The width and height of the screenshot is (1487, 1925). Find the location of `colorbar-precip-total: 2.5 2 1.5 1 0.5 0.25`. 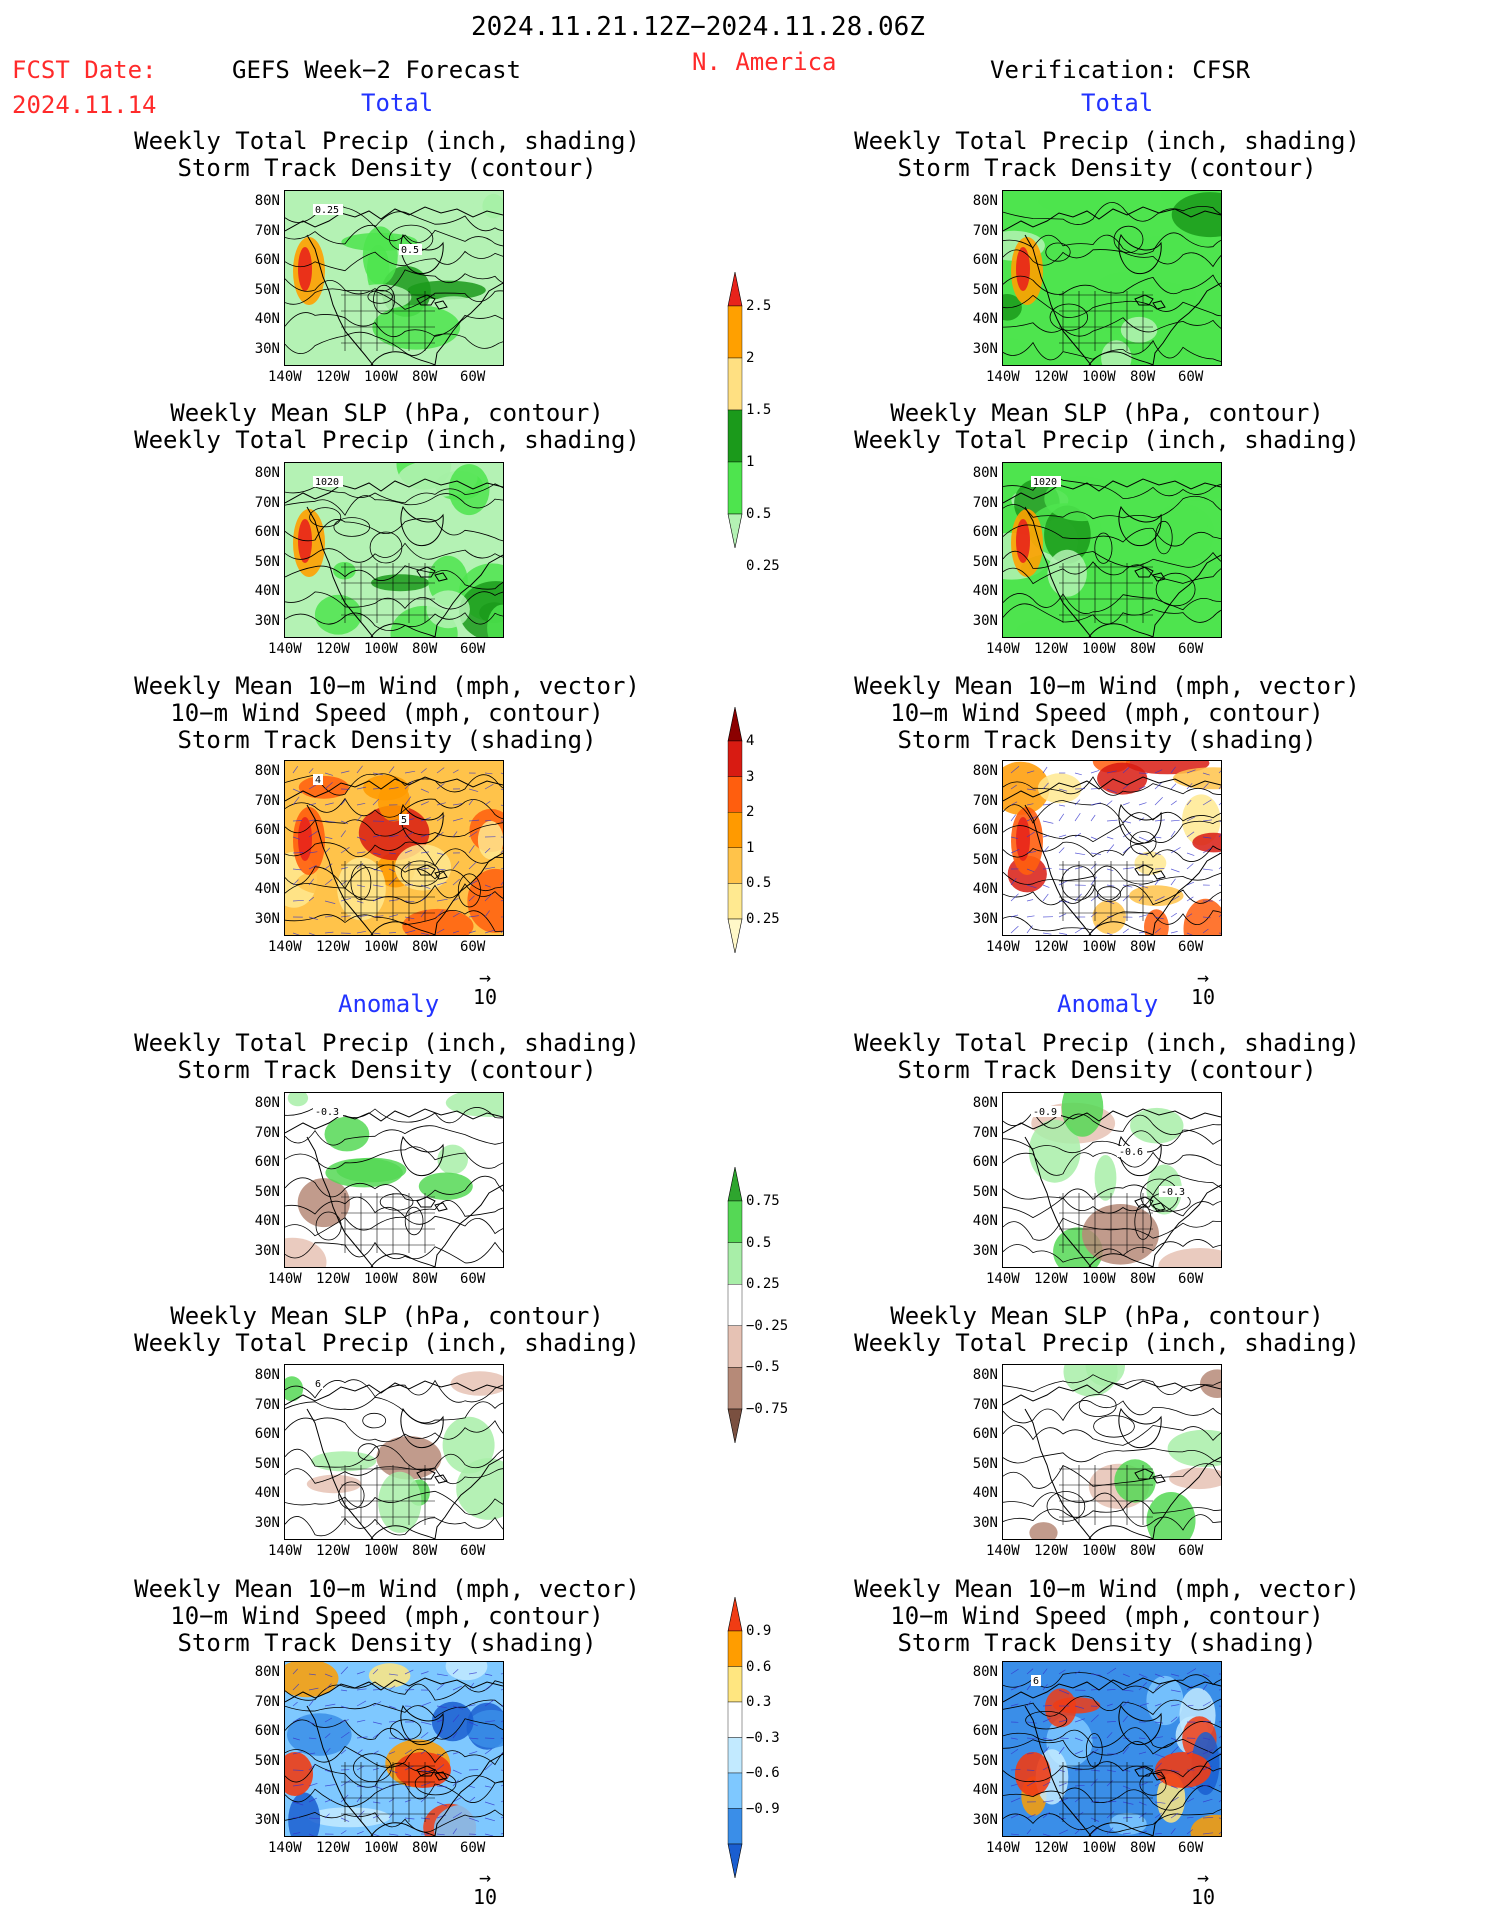

colorbar-precip-total: 2.5 2 1.5 1 0.5 0.25 is located at coordinates (760, 421).